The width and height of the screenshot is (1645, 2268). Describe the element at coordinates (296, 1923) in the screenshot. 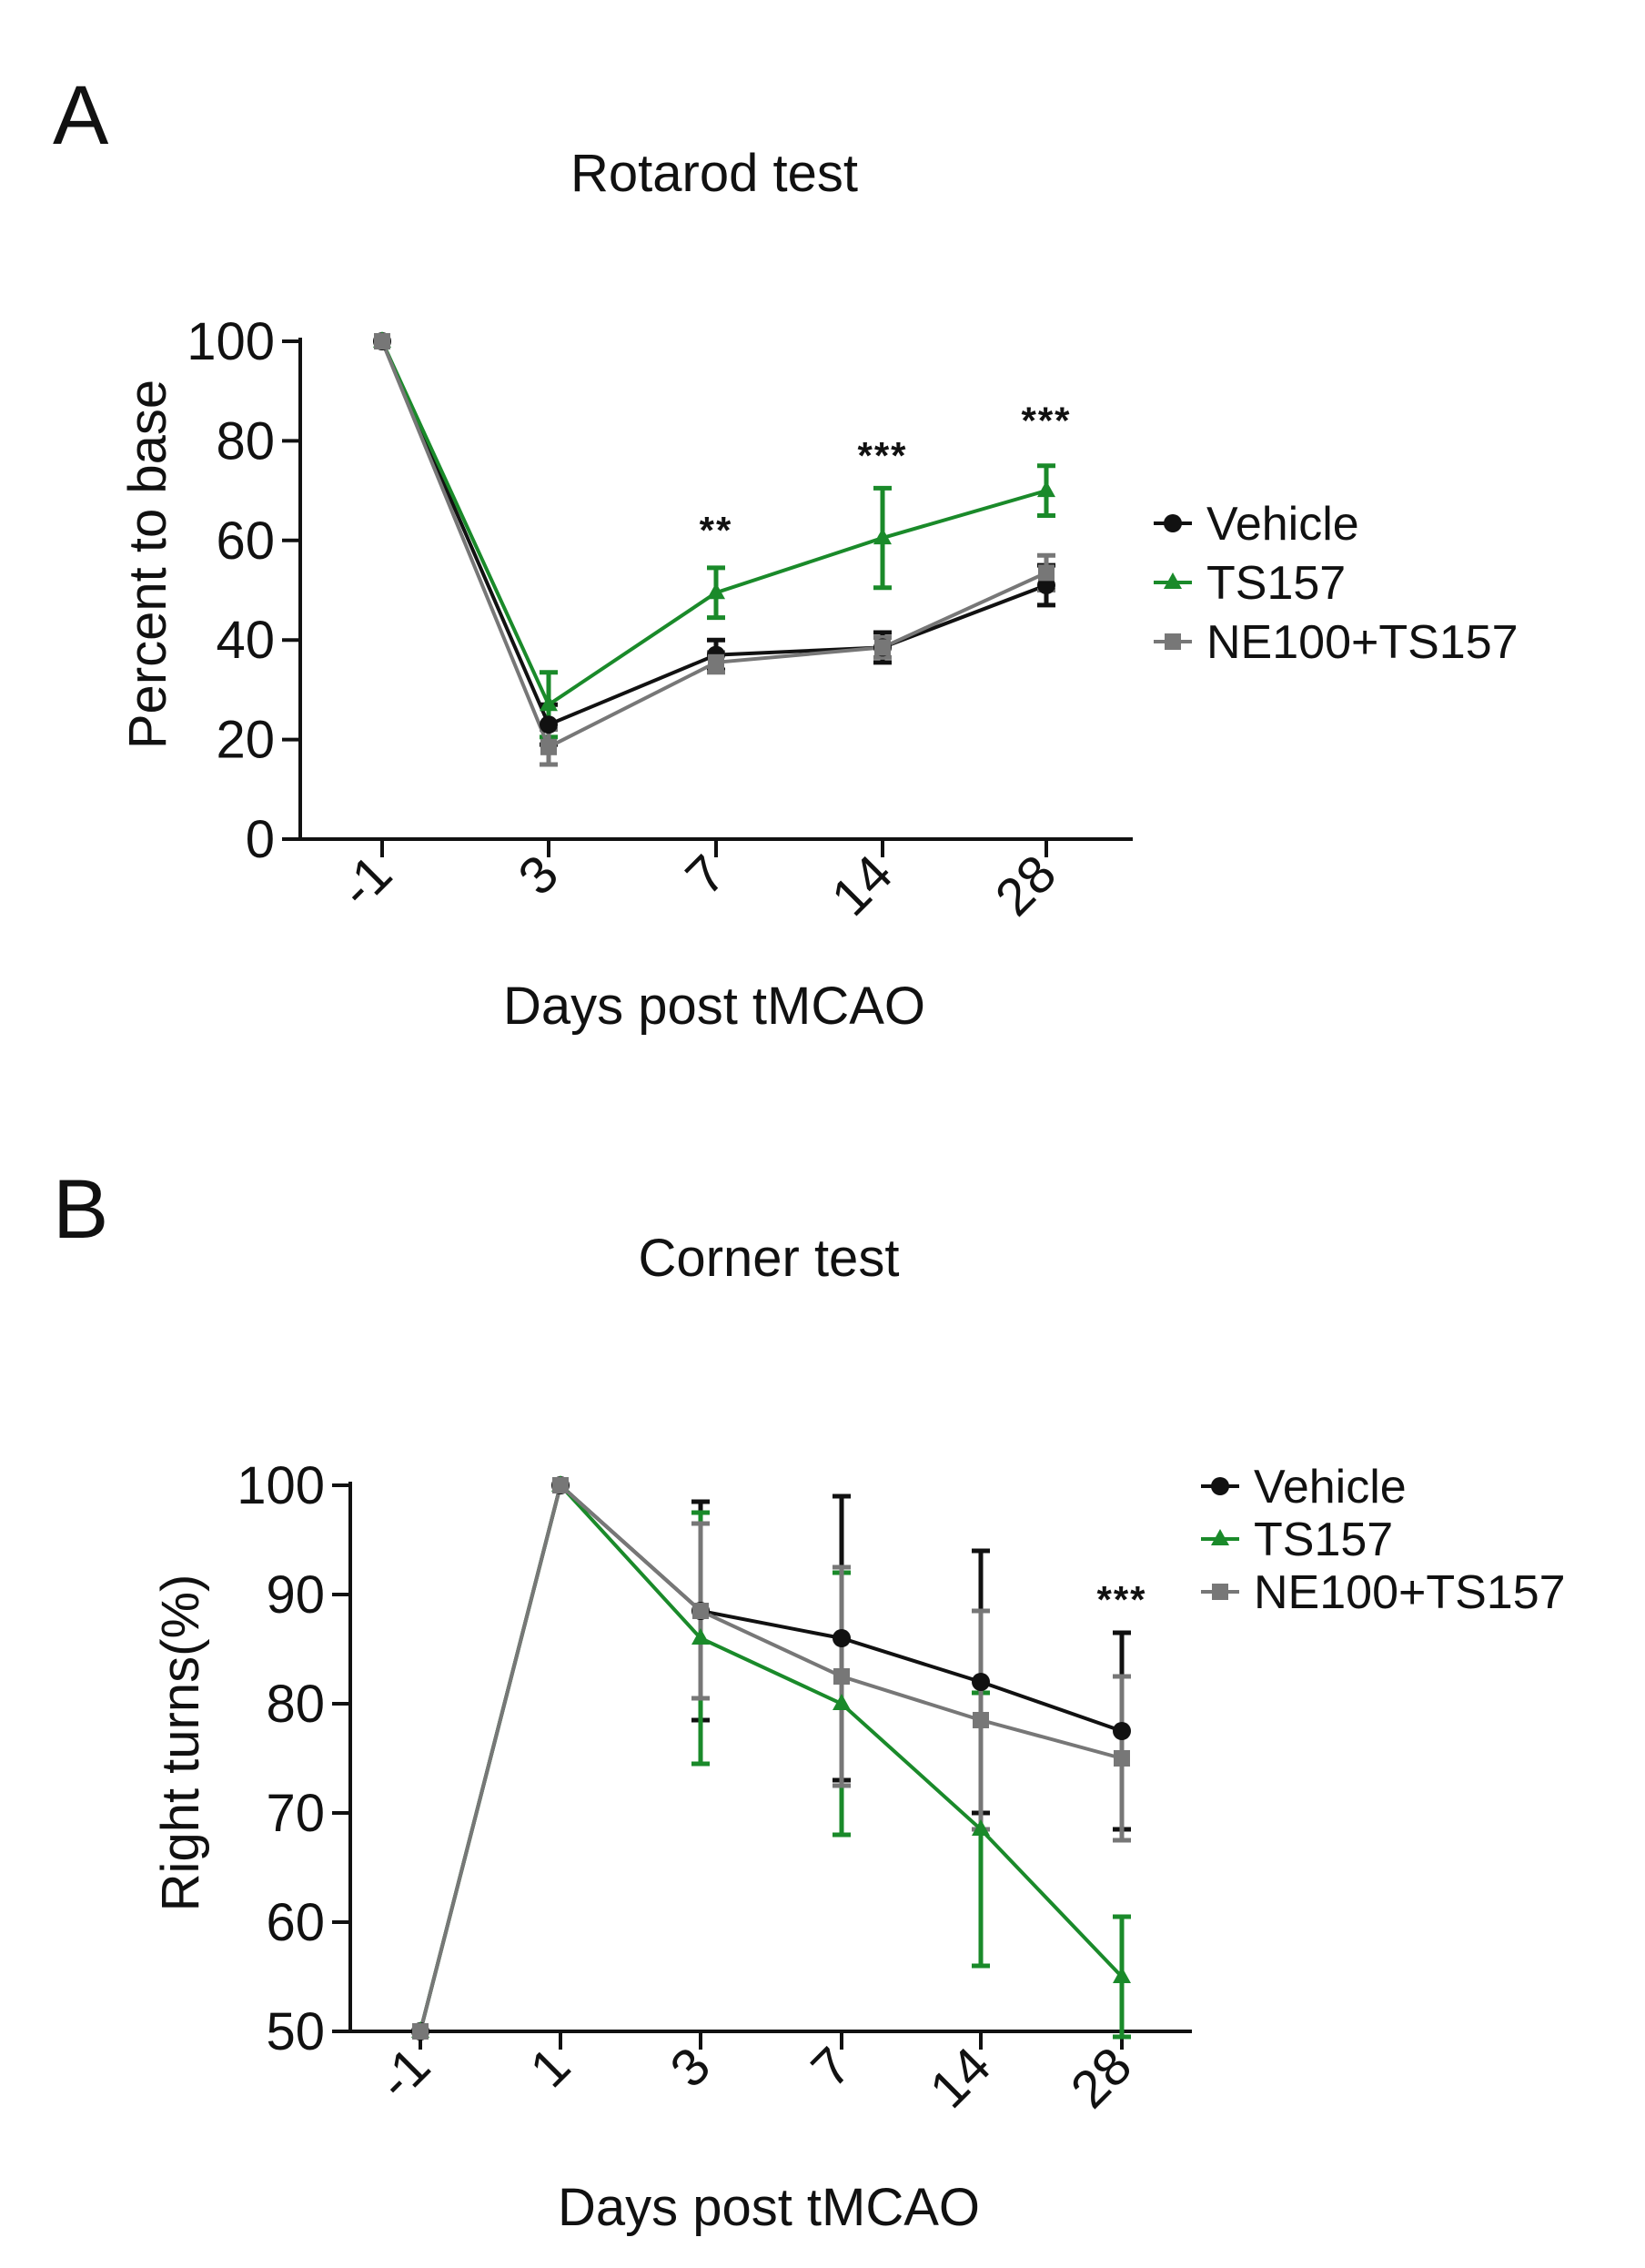

I see `chart-b-y-tick-label: 60` at that location.